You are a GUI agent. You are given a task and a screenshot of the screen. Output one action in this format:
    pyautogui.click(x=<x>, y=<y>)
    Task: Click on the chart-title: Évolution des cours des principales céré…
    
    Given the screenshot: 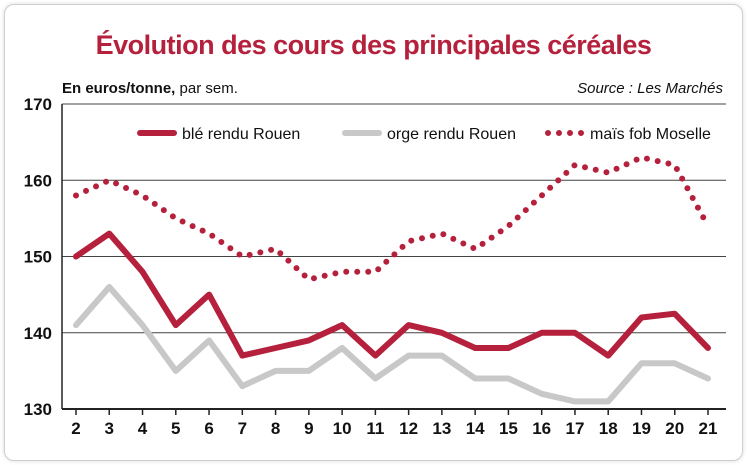 What is the action you would take?
    pyautogui.click(x=373, y=45)
    